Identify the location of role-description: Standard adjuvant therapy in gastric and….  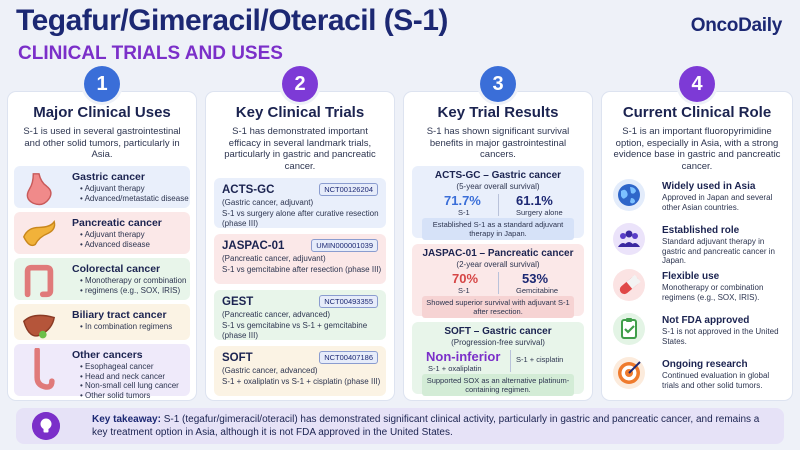
(718, 251).